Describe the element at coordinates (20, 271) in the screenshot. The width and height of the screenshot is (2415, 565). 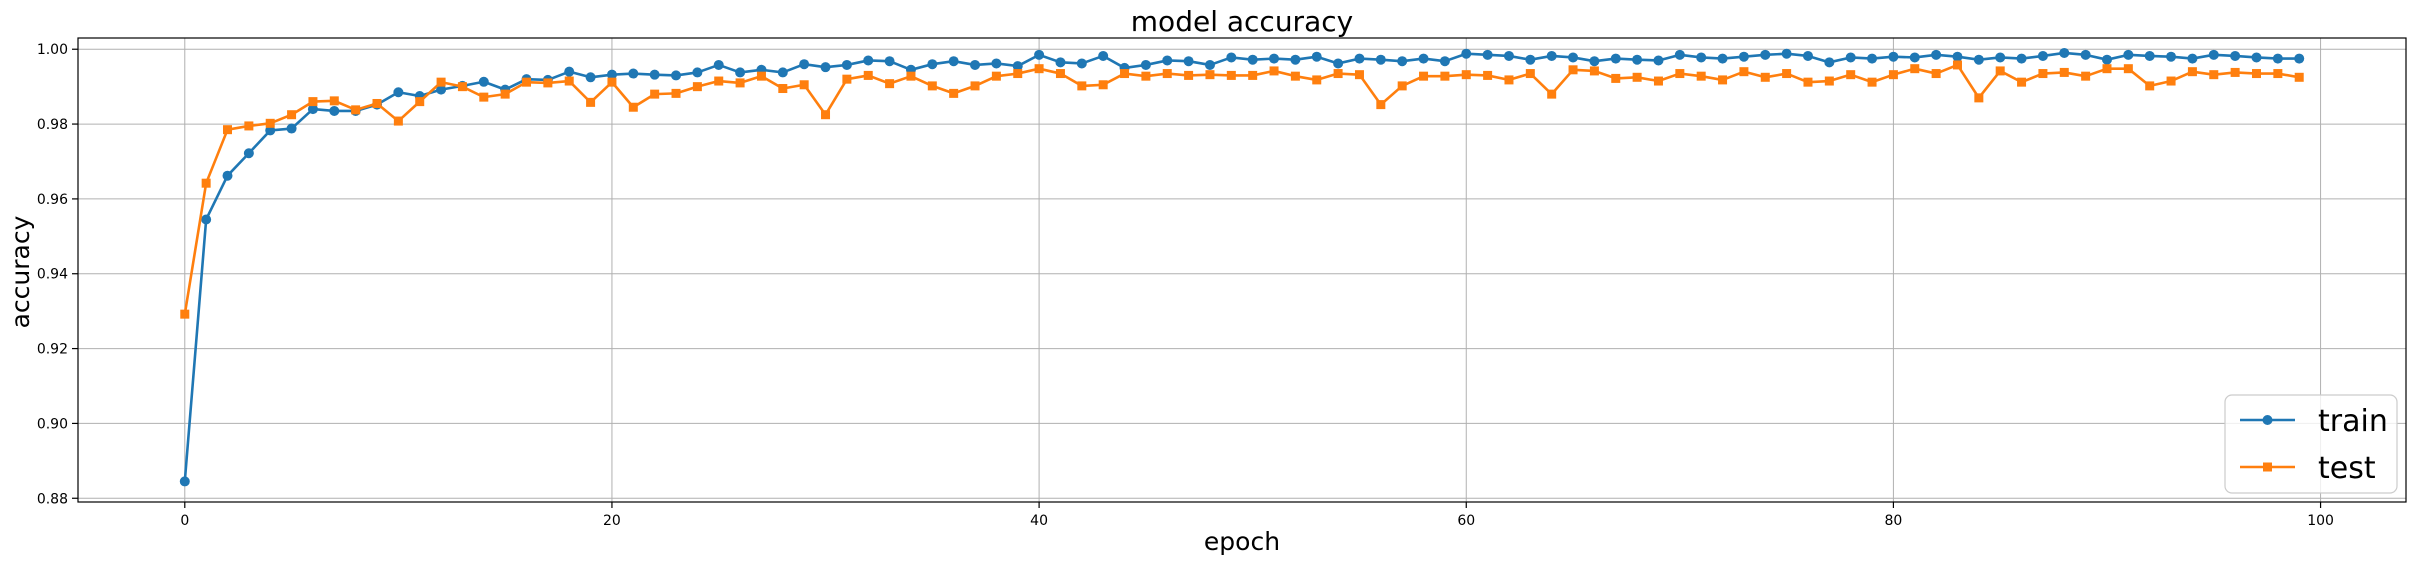
I see `y-axis-label: accuracy` at that location.